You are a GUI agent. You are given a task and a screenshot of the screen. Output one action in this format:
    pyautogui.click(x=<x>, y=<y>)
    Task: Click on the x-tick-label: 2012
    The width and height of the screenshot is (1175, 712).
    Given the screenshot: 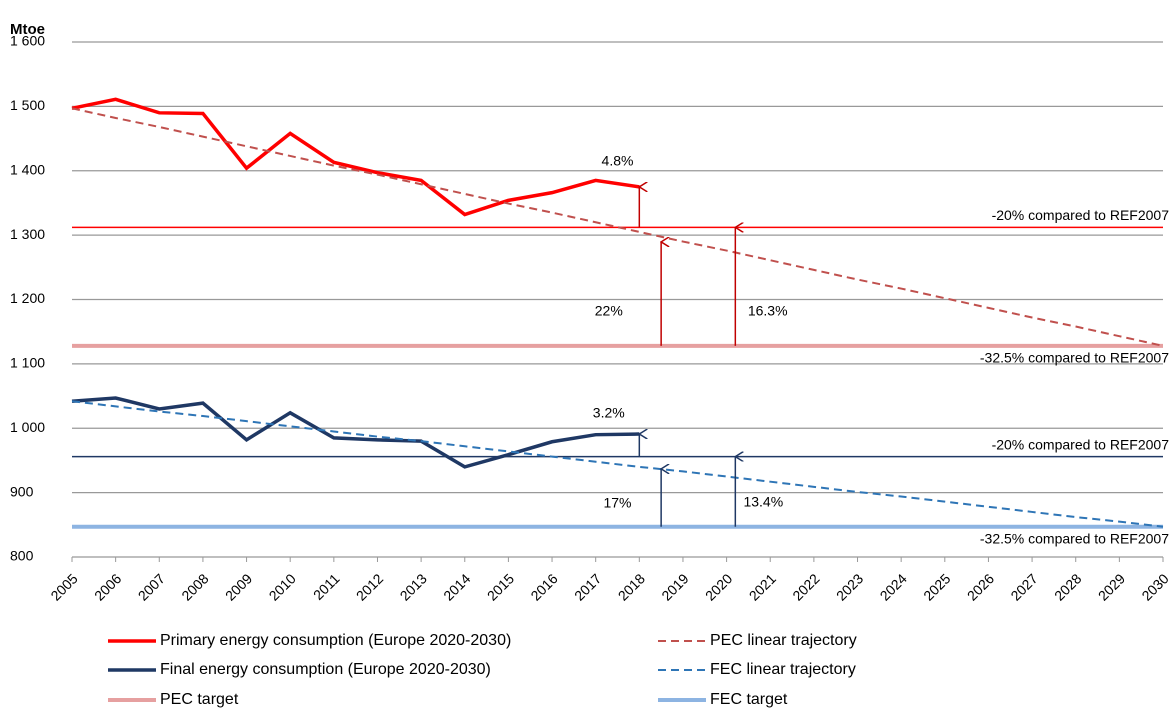 What is the action you would take?
    pyautogui.click(x=369, y=586)
    